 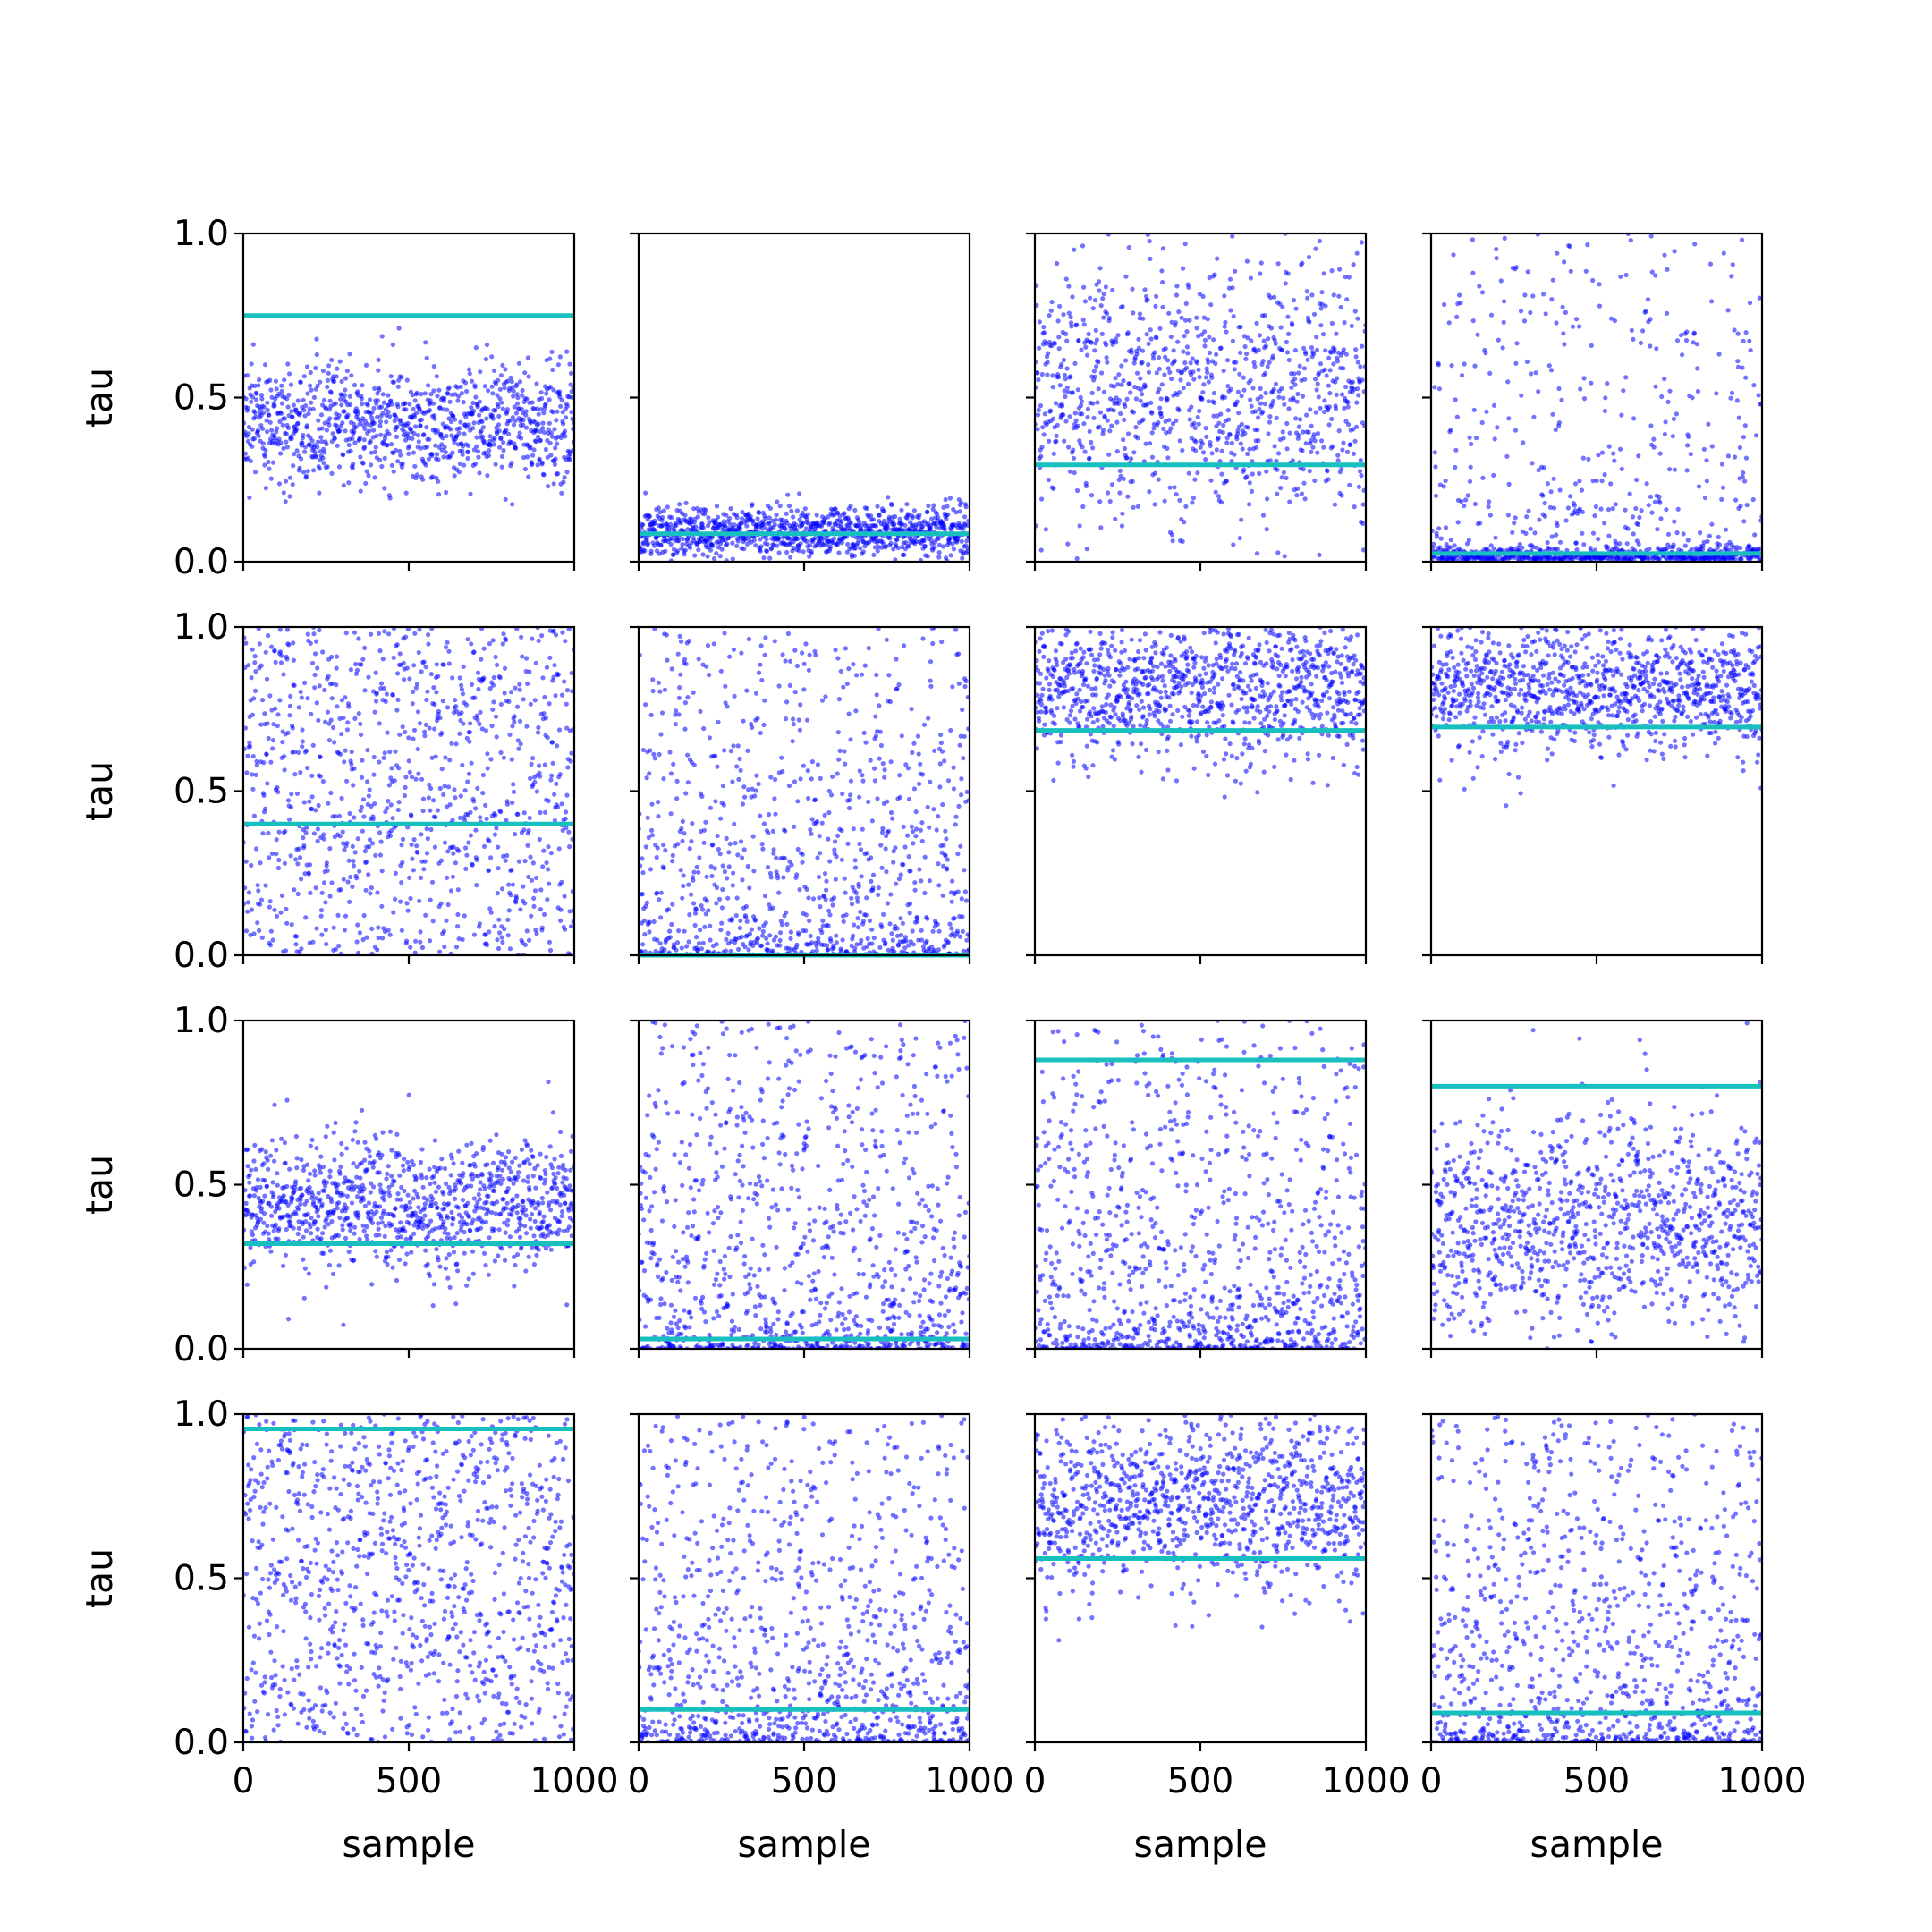 I want to click on scatter-series, so click(x=1596, y=397).